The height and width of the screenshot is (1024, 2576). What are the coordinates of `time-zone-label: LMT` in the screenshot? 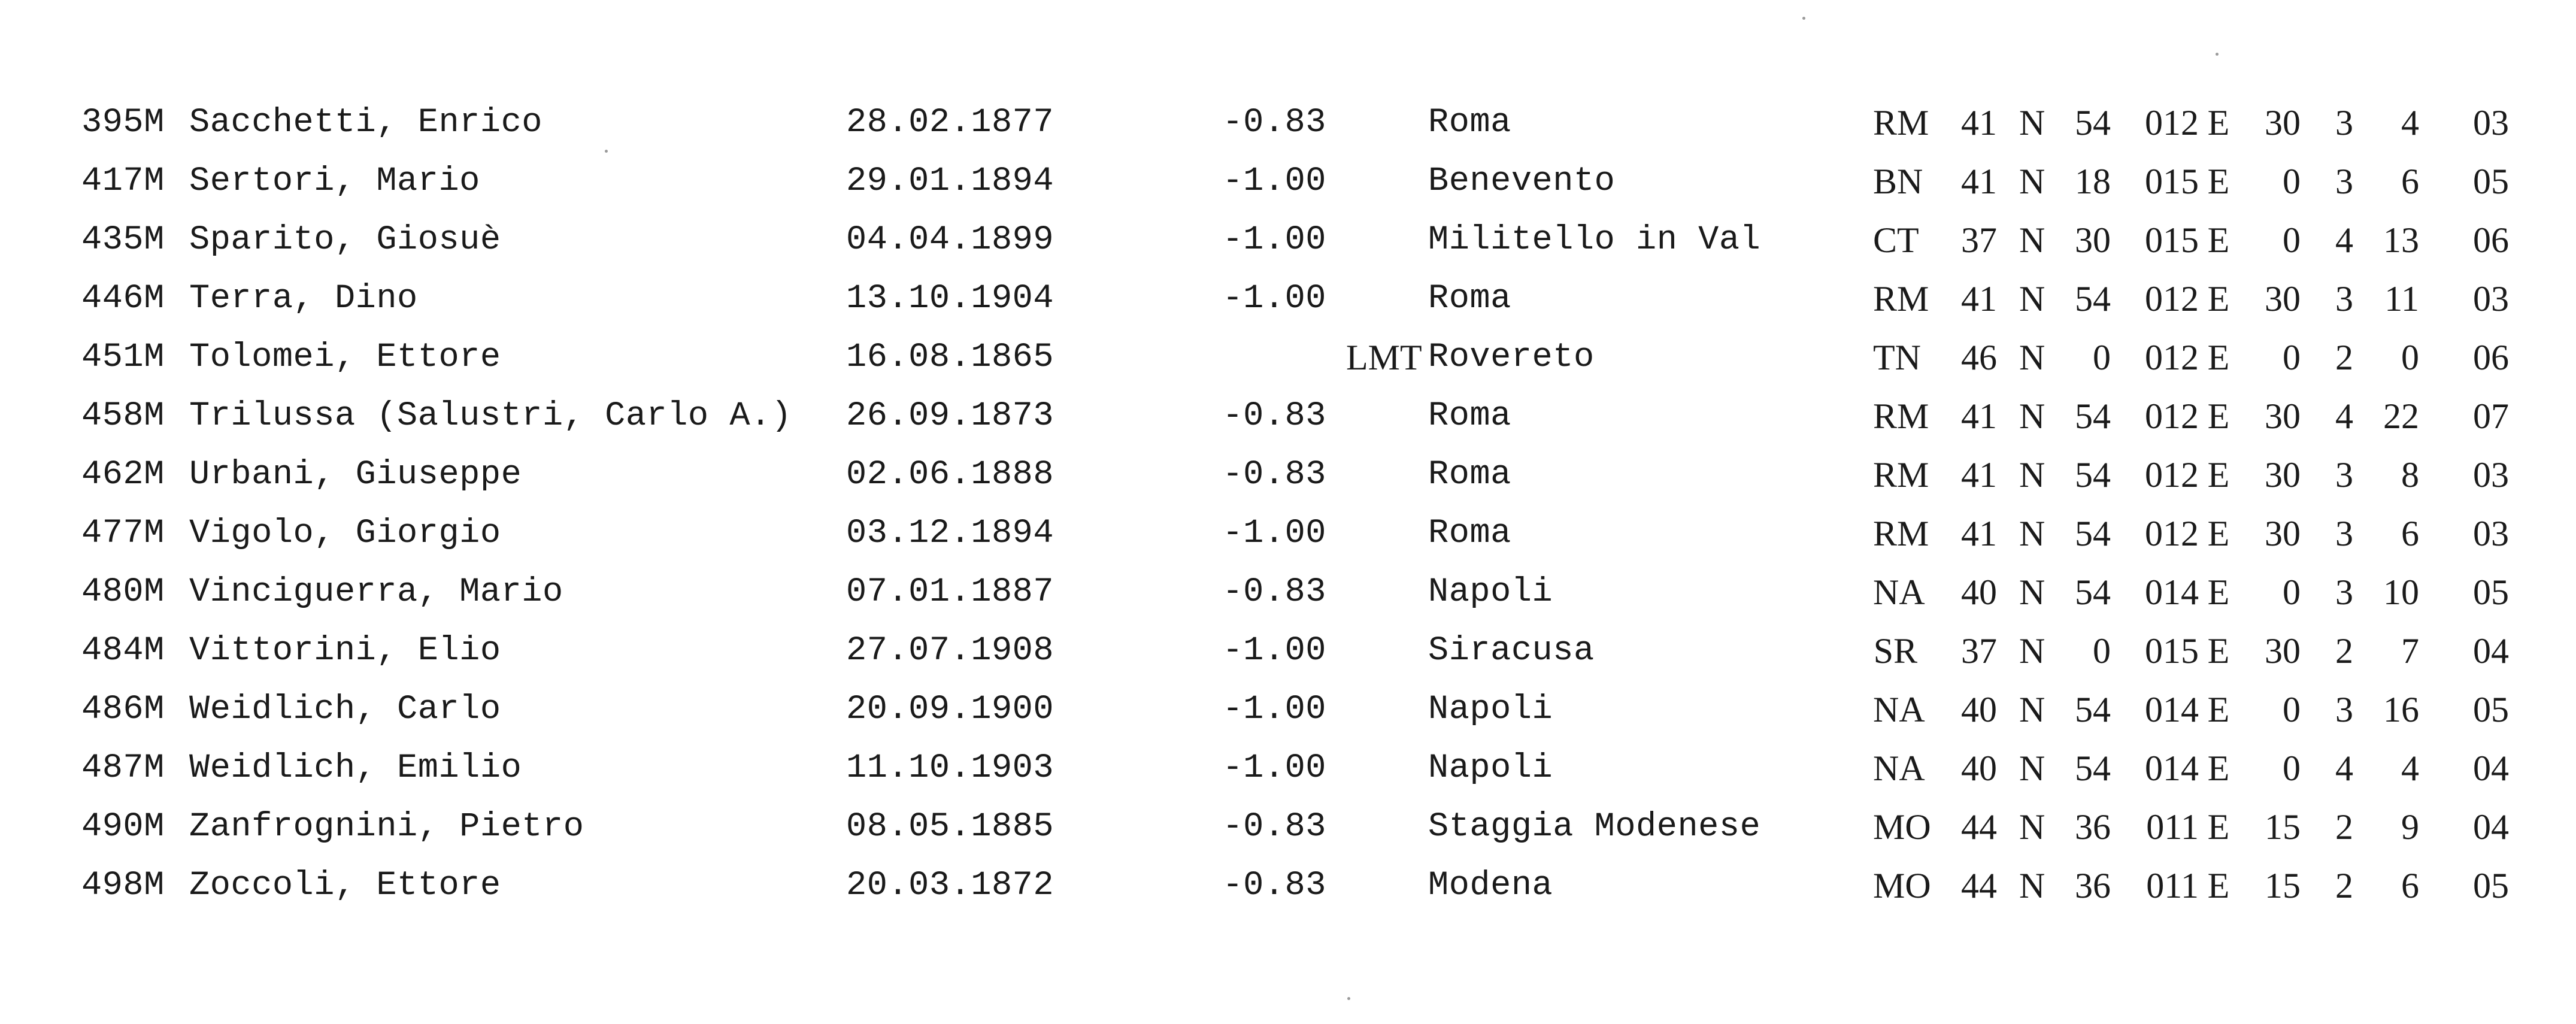 It's located at (1384, 357).